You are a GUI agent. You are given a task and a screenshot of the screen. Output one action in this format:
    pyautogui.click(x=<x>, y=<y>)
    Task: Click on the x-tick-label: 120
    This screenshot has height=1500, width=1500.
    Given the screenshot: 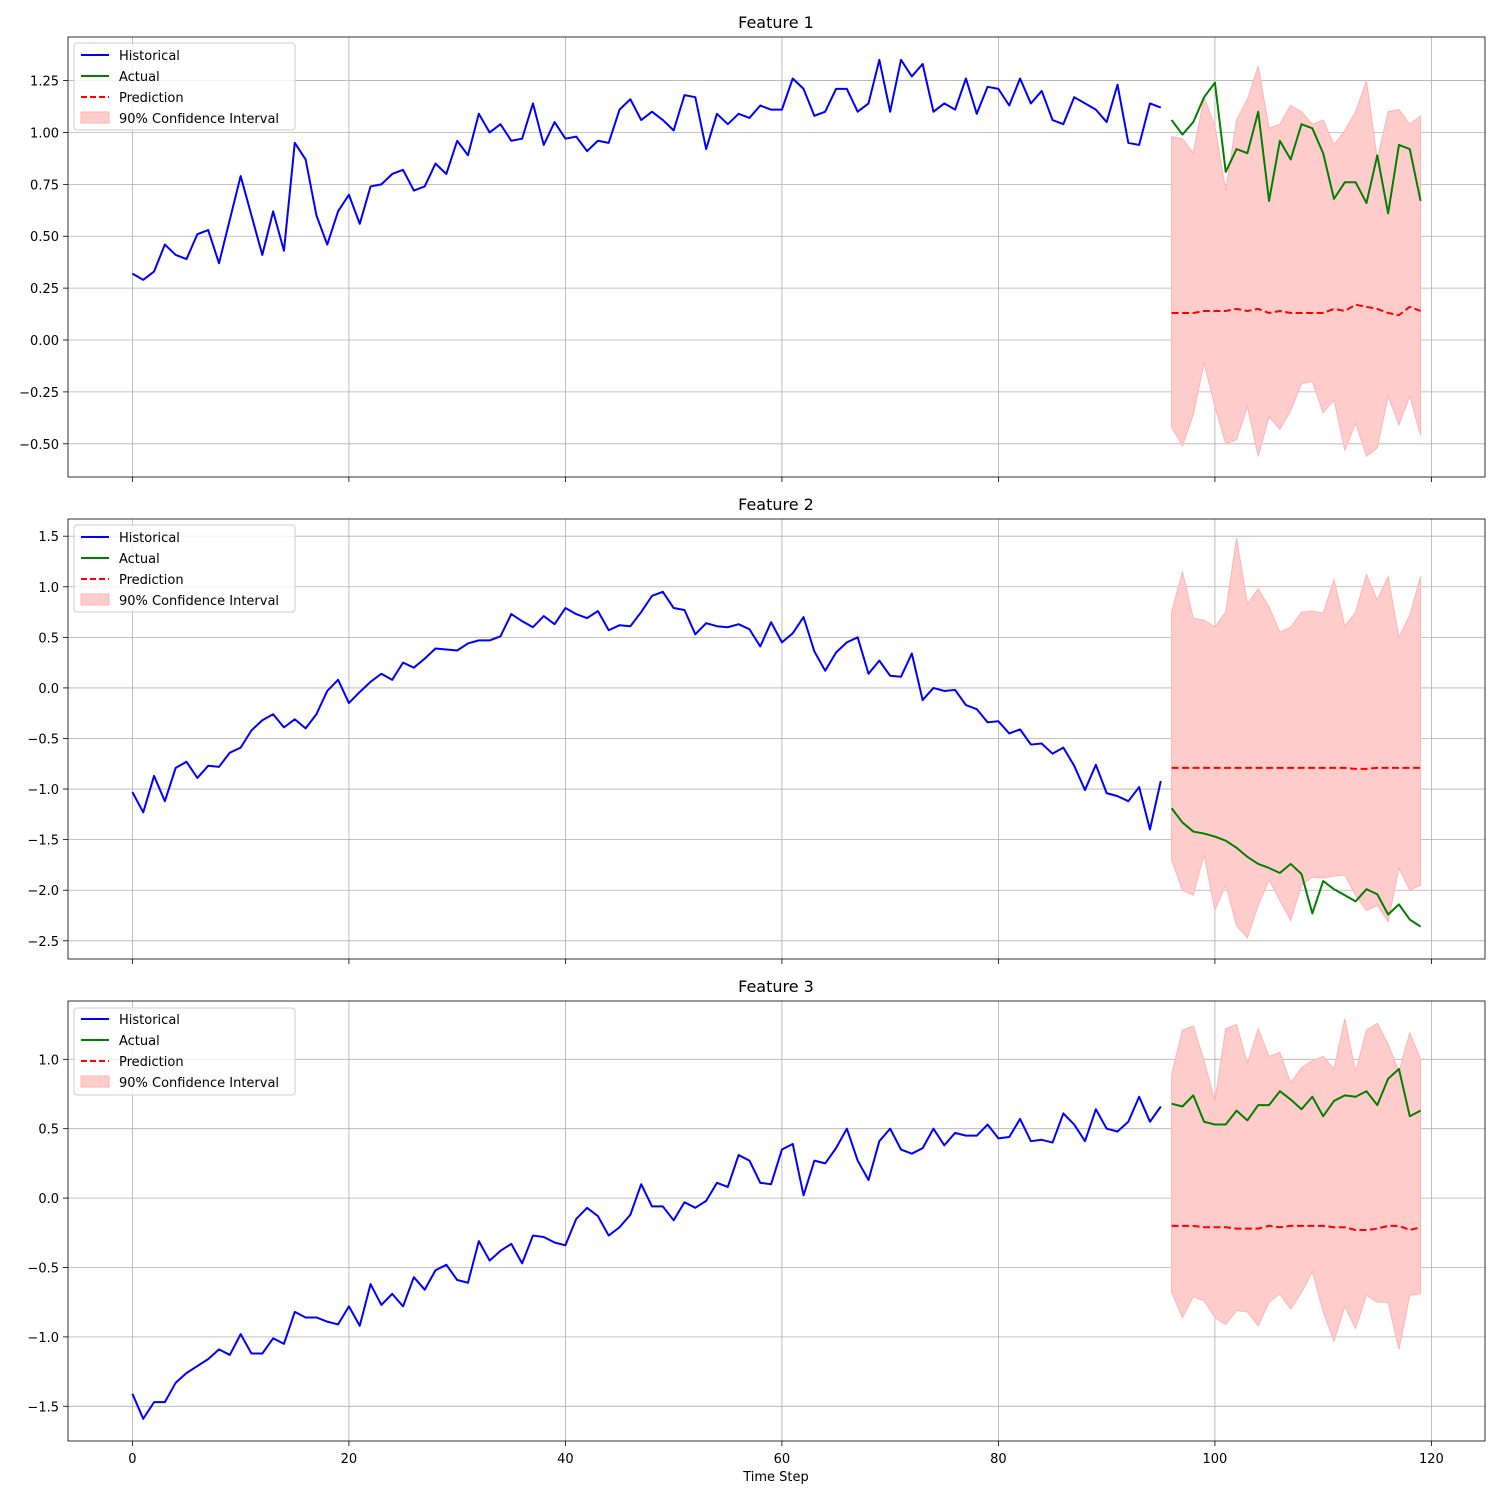 What is the action you would take?
    pyautogui.click(x=1431, y=1459)
    